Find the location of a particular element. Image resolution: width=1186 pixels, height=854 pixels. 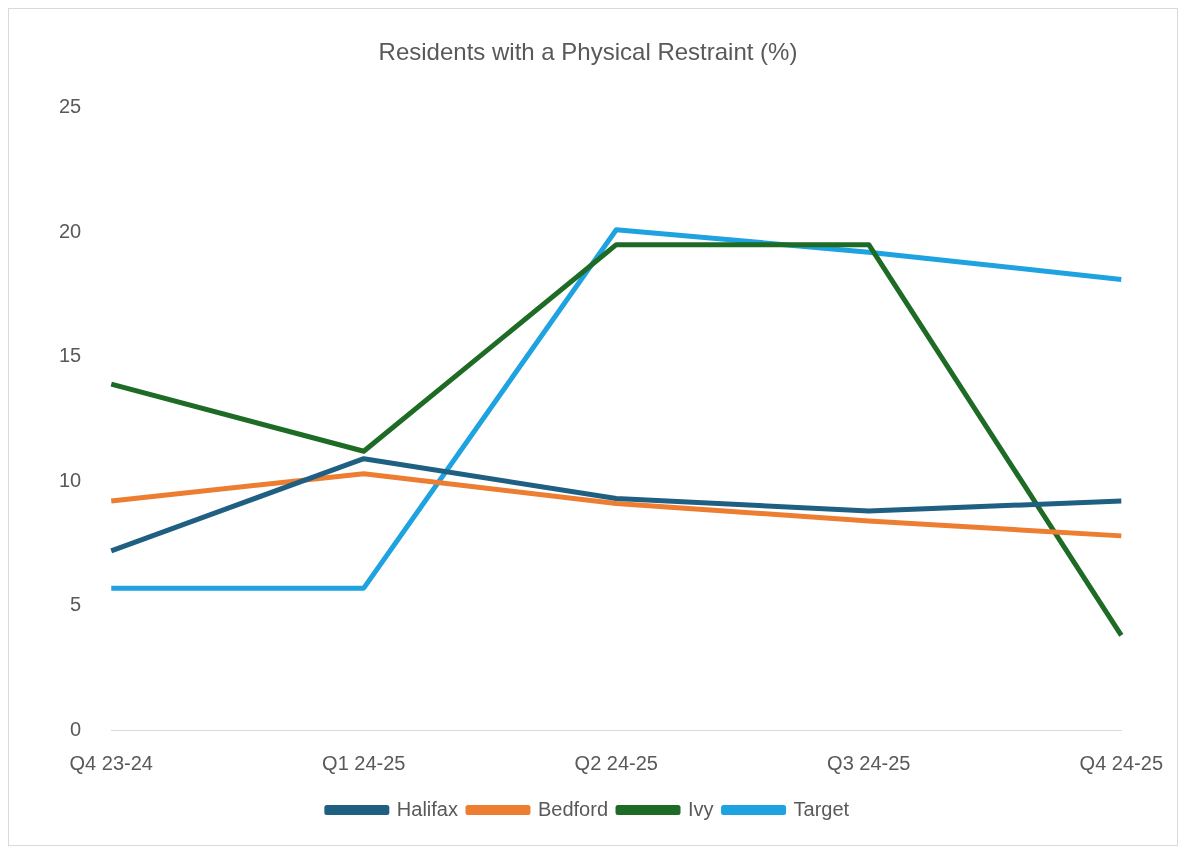

y-tick-label: 25 is located at coordinates (70, 106).